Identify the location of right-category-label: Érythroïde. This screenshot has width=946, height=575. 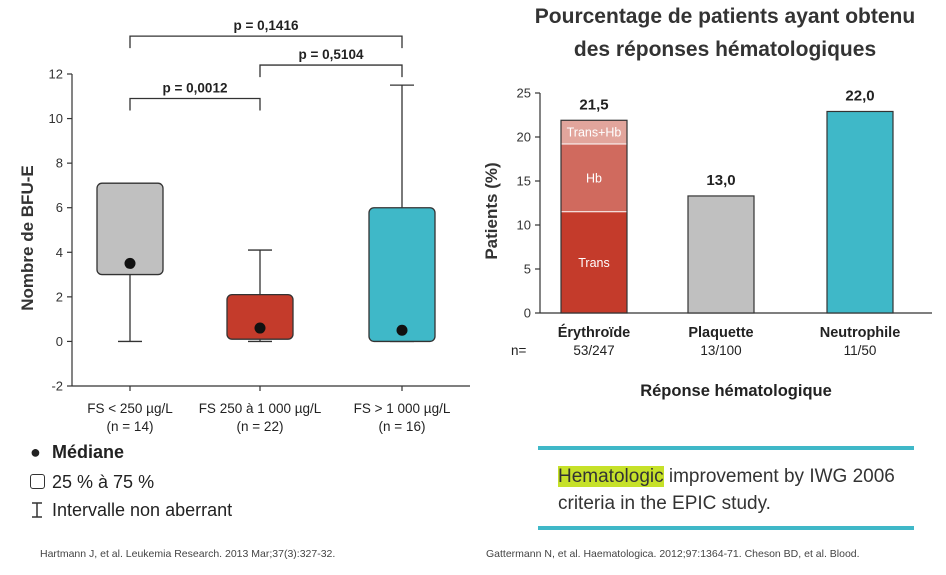
(594, 332).